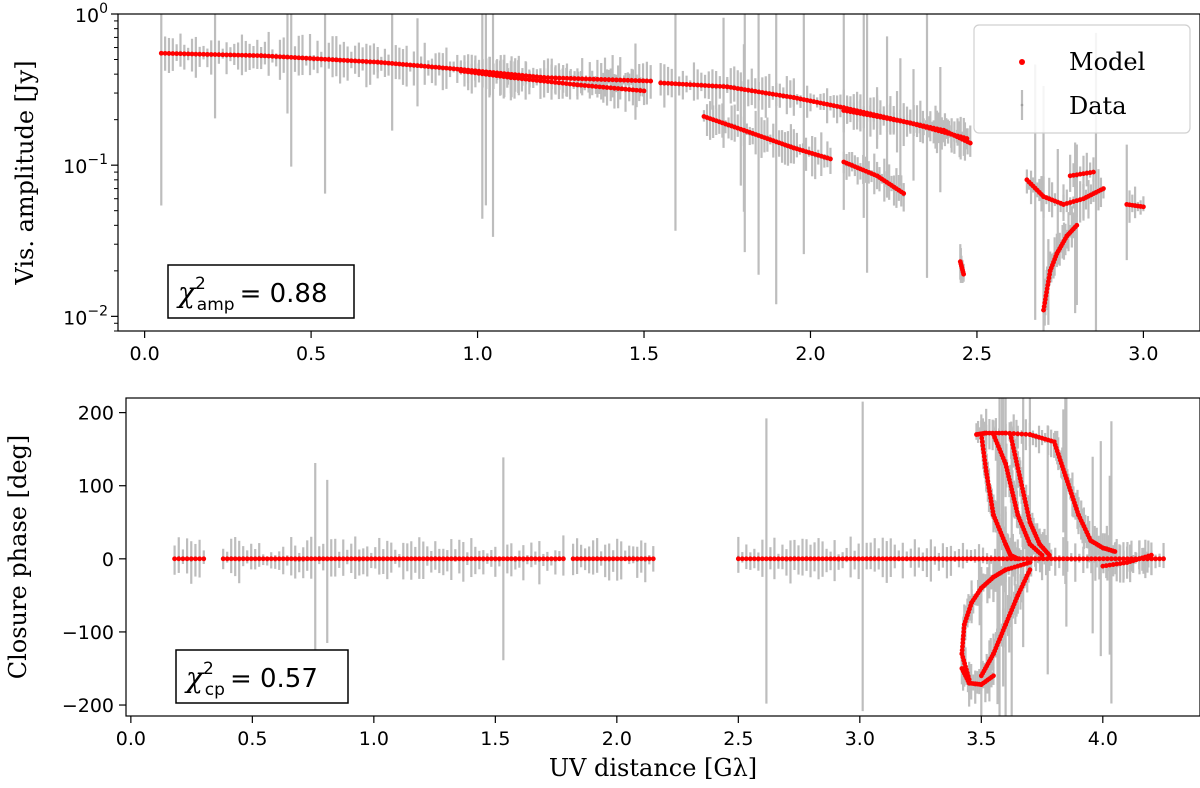  I want to click on x-tick-label: 0.5, so click(311, 354).